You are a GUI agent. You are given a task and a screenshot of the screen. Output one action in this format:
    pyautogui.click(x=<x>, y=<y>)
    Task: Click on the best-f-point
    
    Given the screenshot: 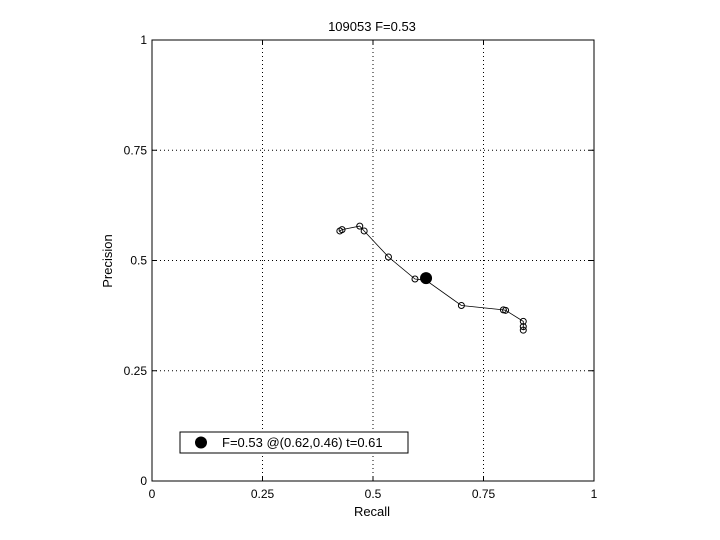 What is the action you would take?
    pyautogui.click(x=426, y=278)
    